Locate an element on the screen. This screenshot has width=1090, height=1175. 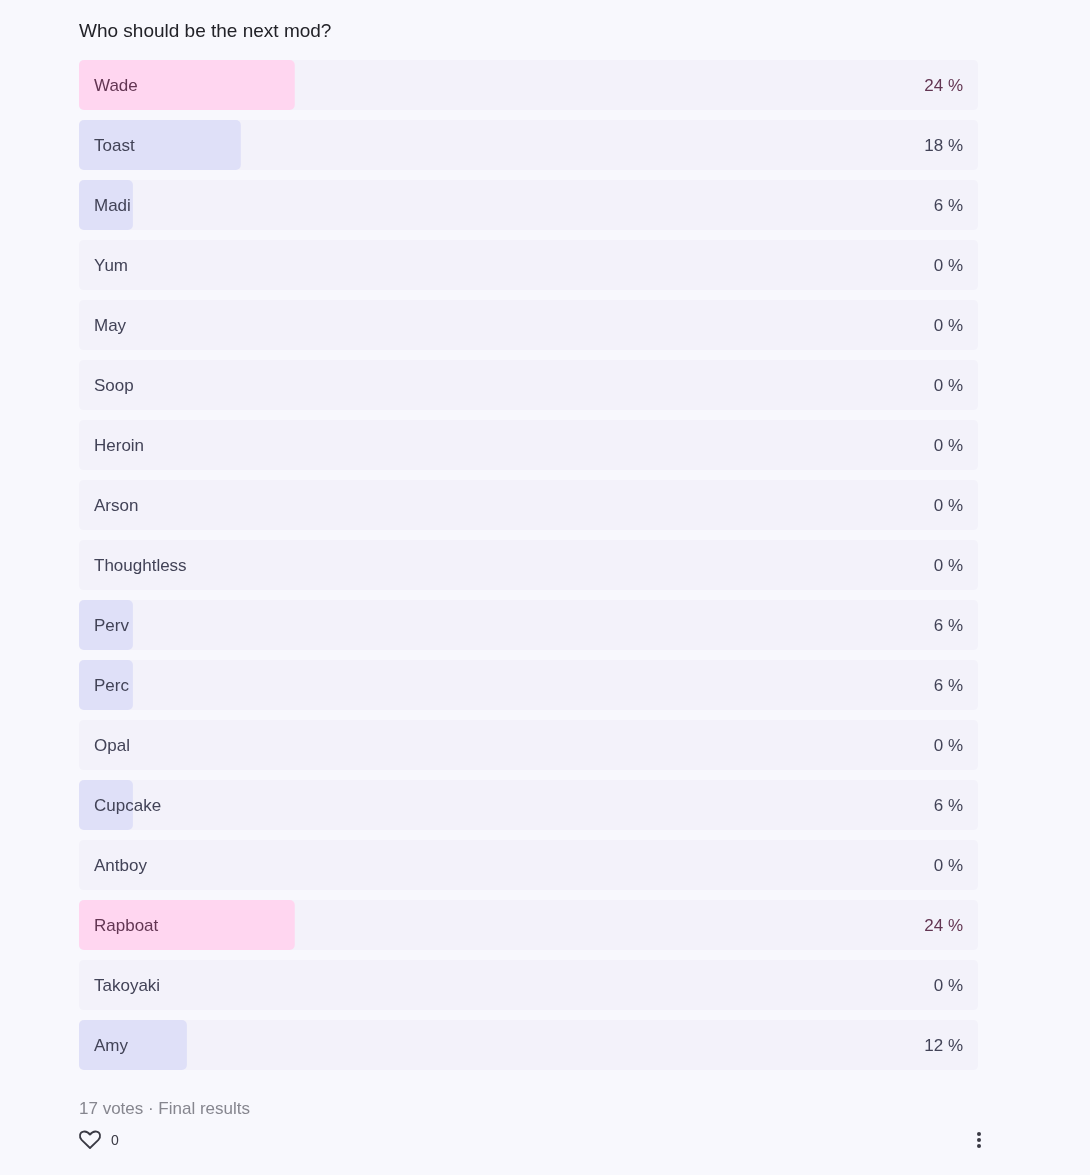
y-tick-label: Arson is located at coordinates (116, 505).